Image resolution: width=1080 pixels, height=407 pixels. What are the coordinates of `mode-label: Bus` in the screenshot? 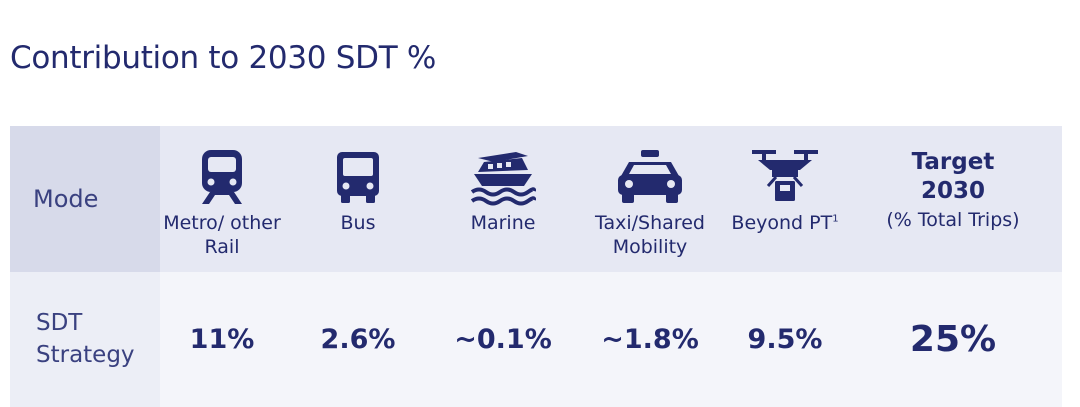 It's located at (358, 223).